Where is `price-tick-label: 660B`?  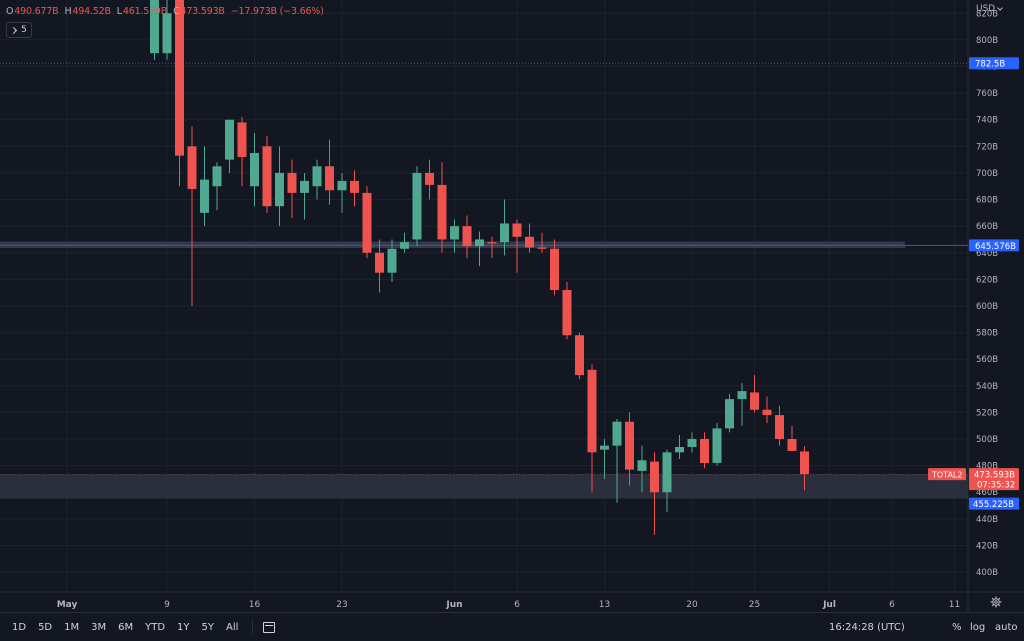
price-tick-label: 660B is located at coordinates (987, 227).